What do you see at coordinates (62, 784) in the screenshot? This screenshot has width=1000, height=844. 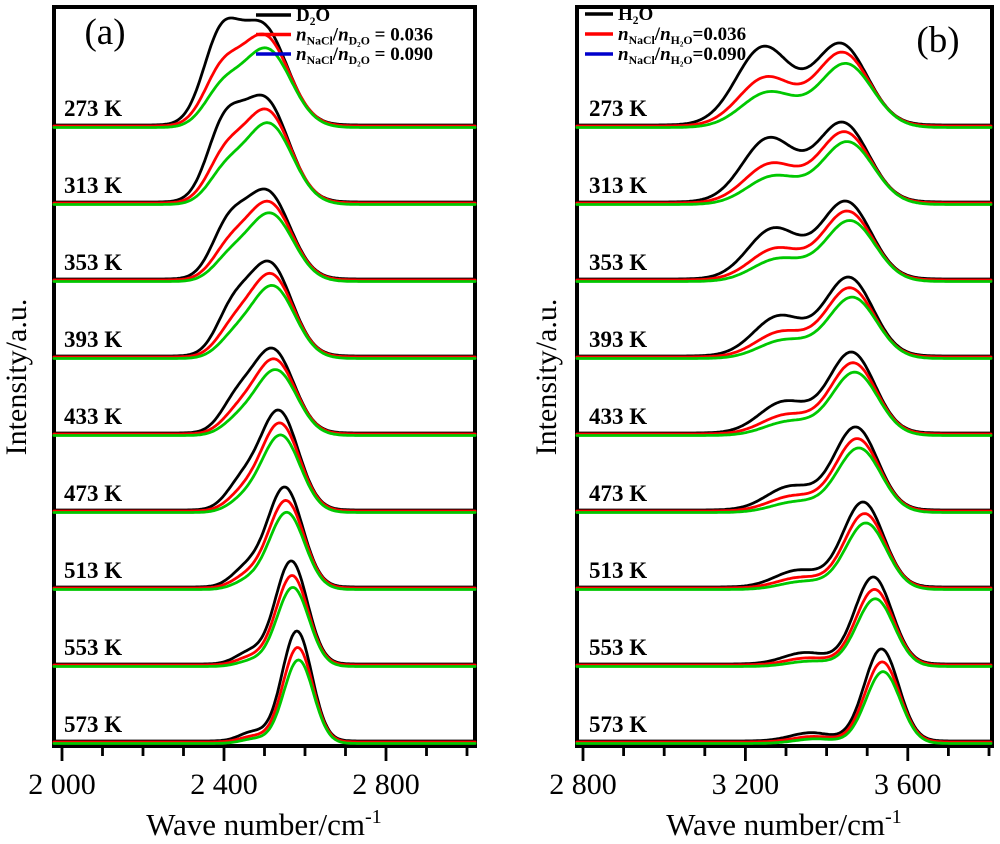 I see `x-tick-label-a-2000: 2 000` at bounding box center [62, 784].